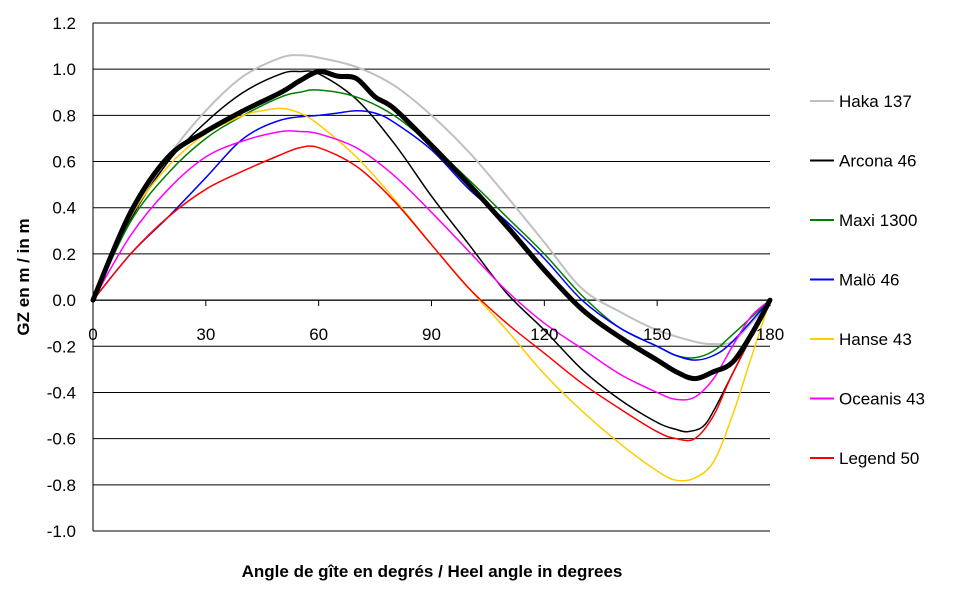 This screenshot has width=977, height=594. I want to click on legend-label: Malö 46, so click(869, 280).